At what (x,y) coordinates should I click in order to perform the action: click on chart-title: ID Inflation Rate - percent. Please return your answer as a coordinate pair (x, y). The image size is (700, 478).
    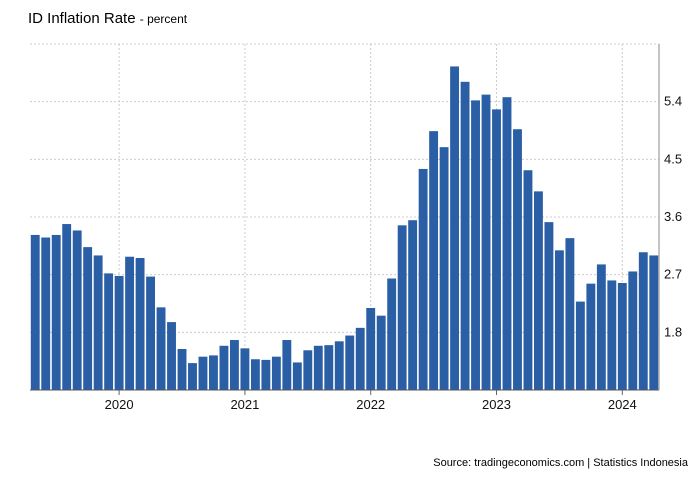
    Looking at the image, I should click on (107, 18).